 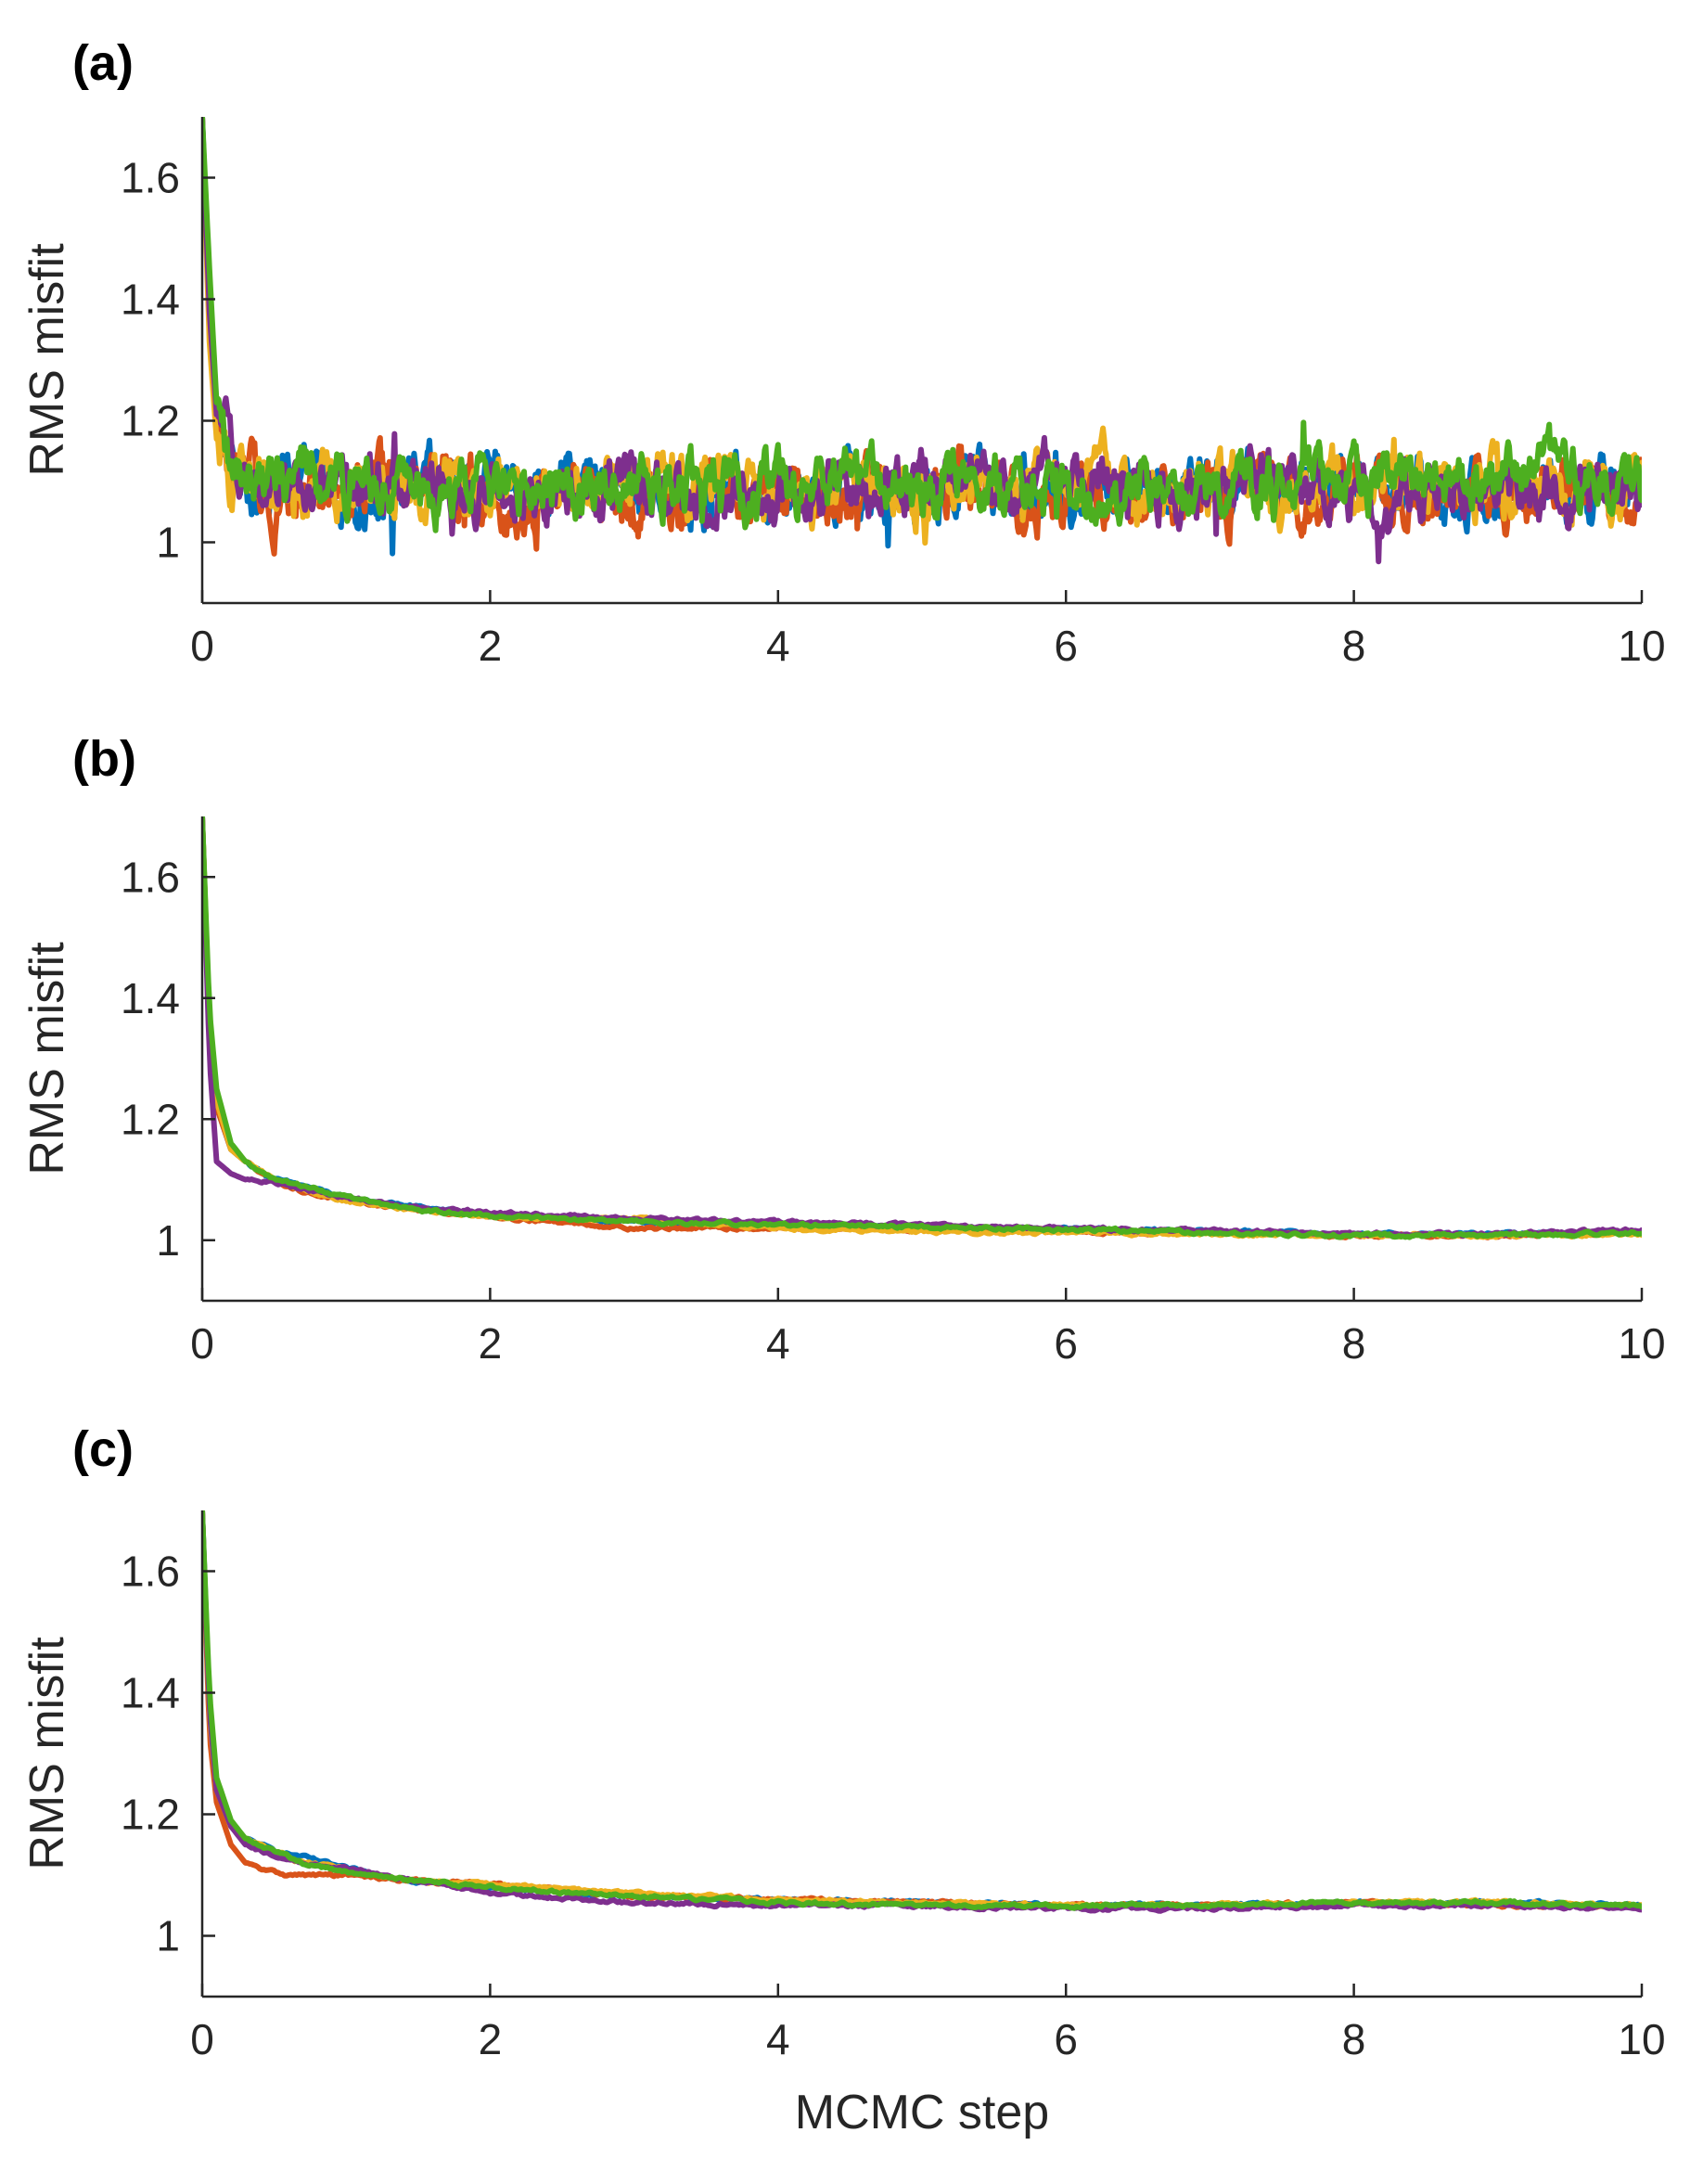 What do you see at coordinates (104, 759) in the screenshot?
I see `panel-label: (b)` at bounding box center [104, 759].